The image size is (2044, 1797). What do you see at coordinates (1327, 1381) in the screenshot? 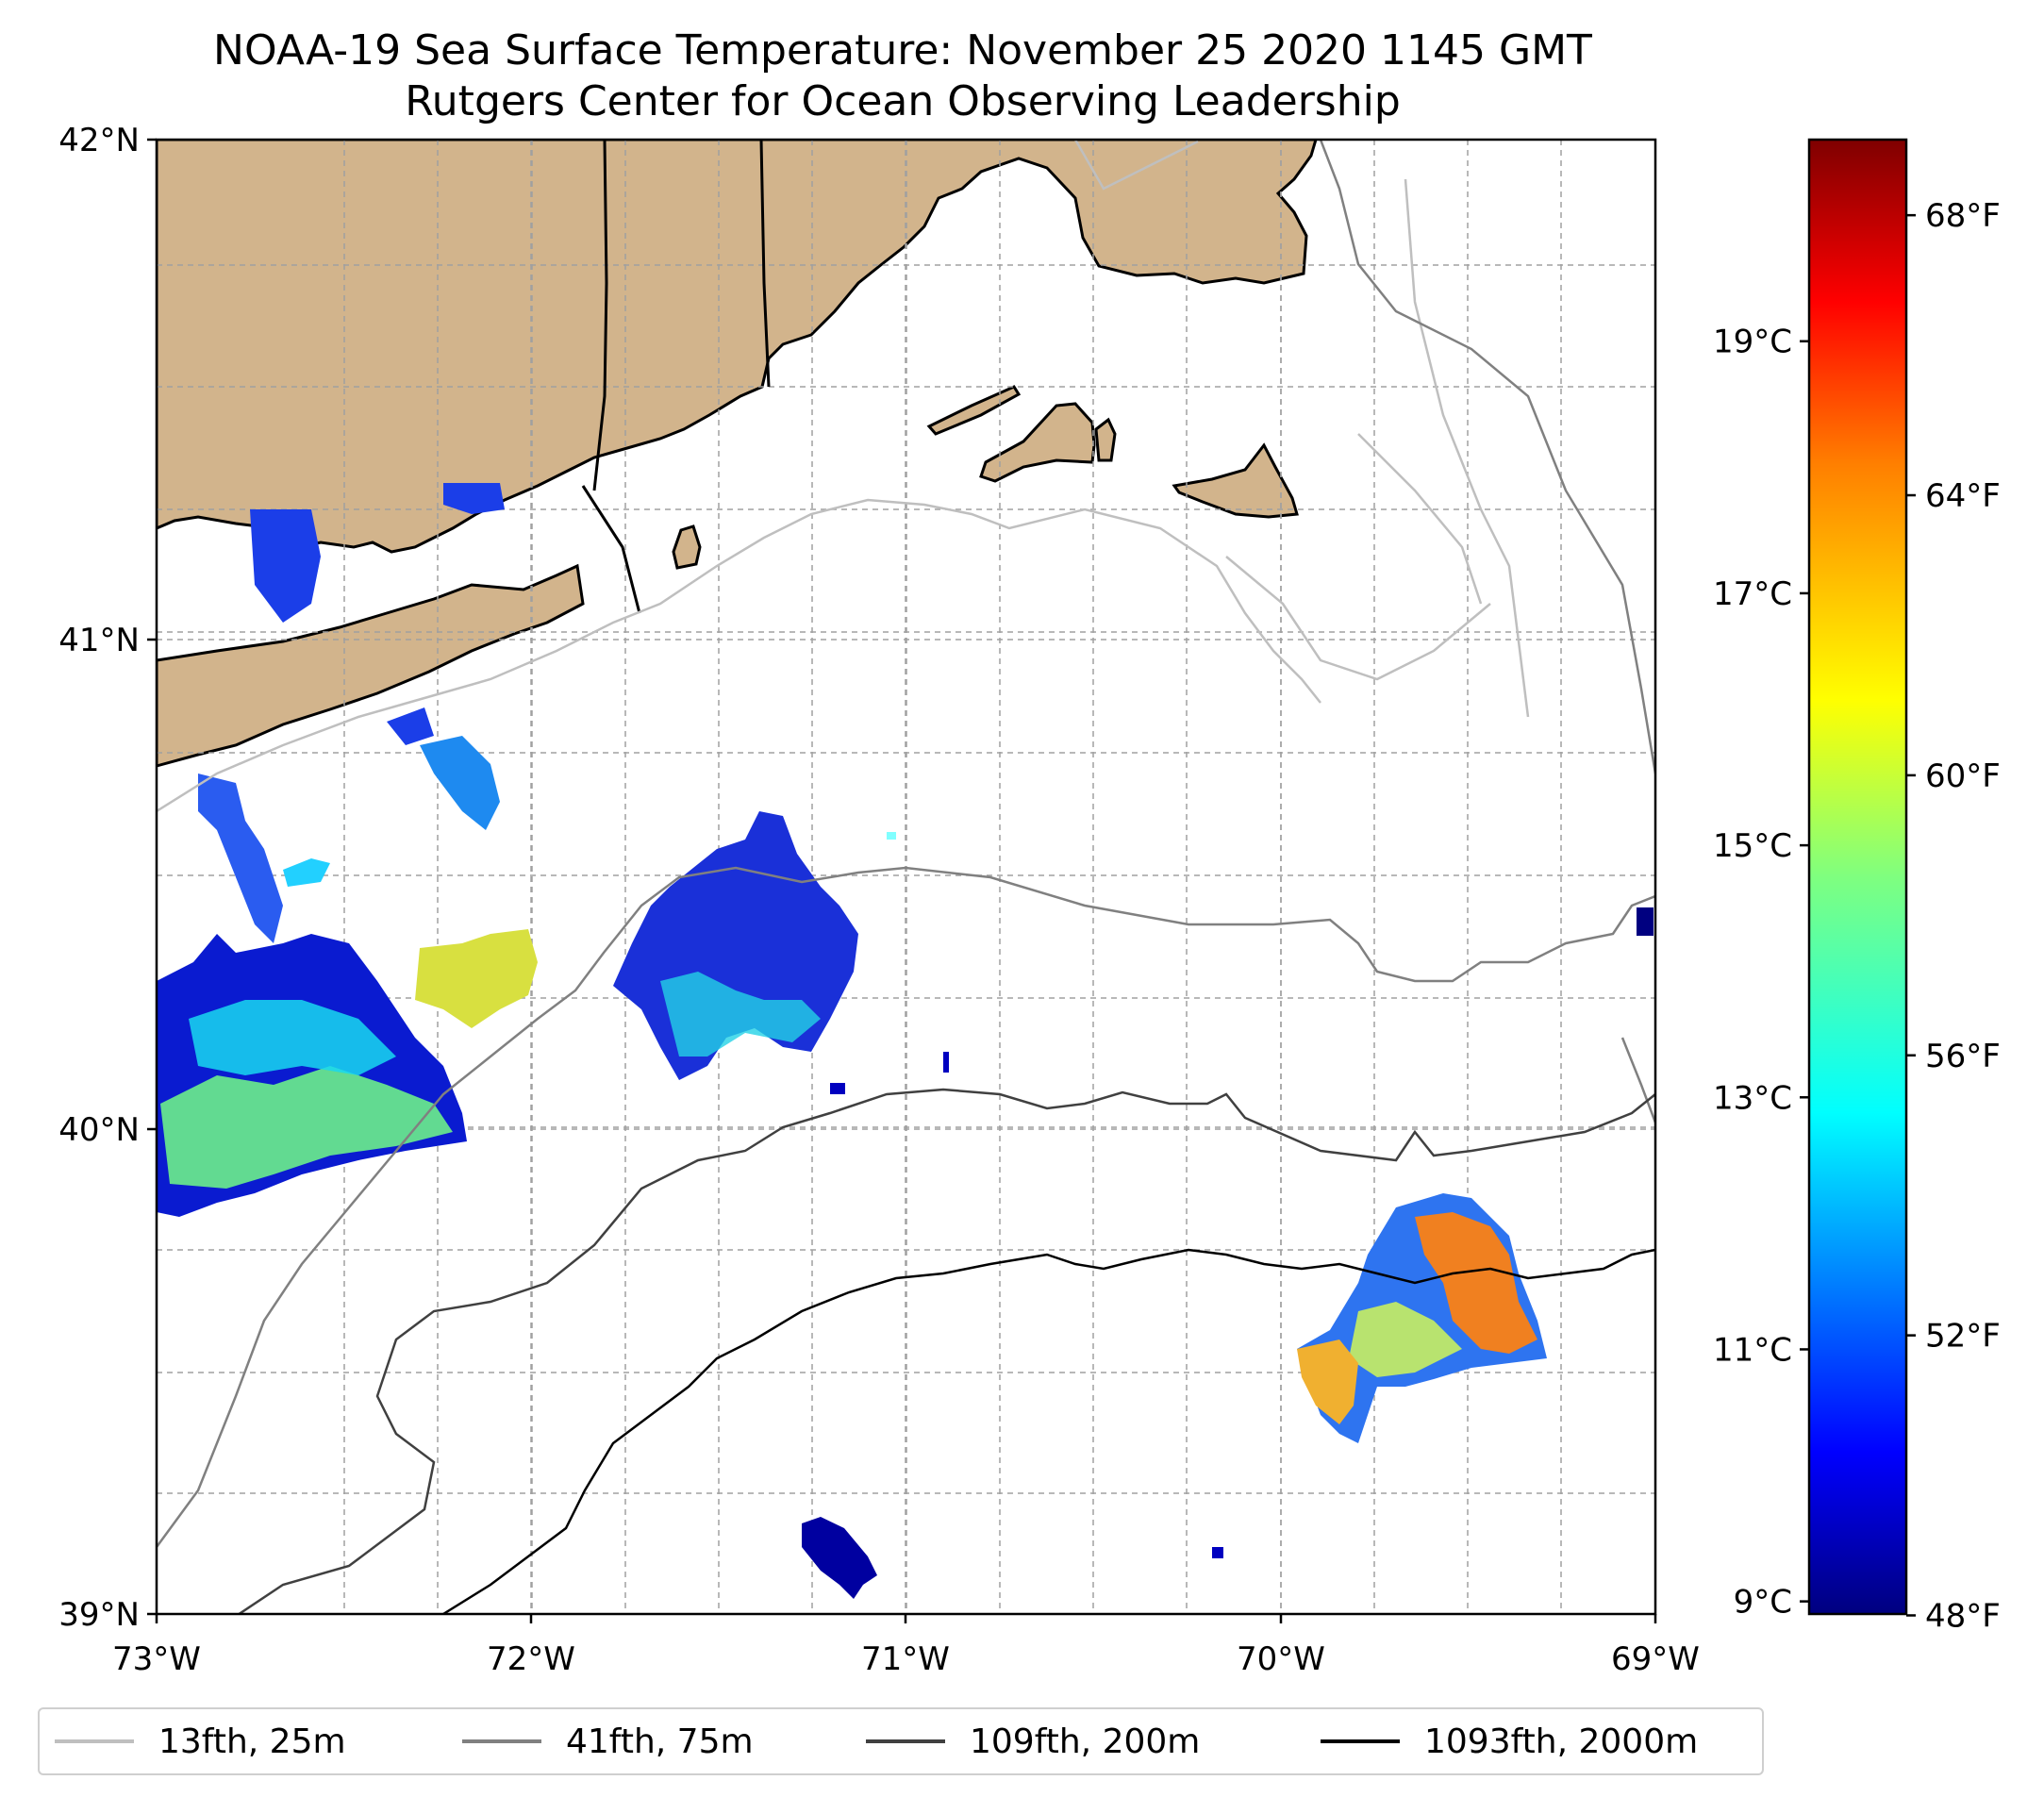
I see `sst-patch-east-tail` at bounding box center [1327, 1381].